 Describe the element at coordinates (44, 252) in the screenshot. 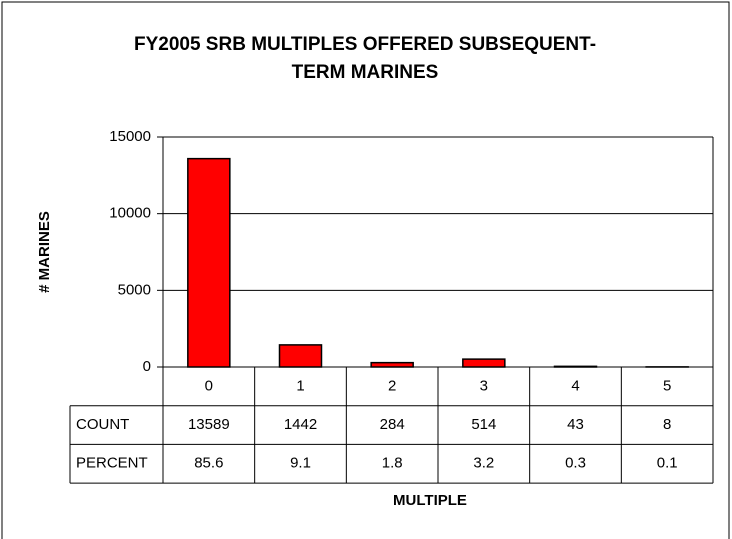

I see `y-axis-title: # MARINES` at that location.